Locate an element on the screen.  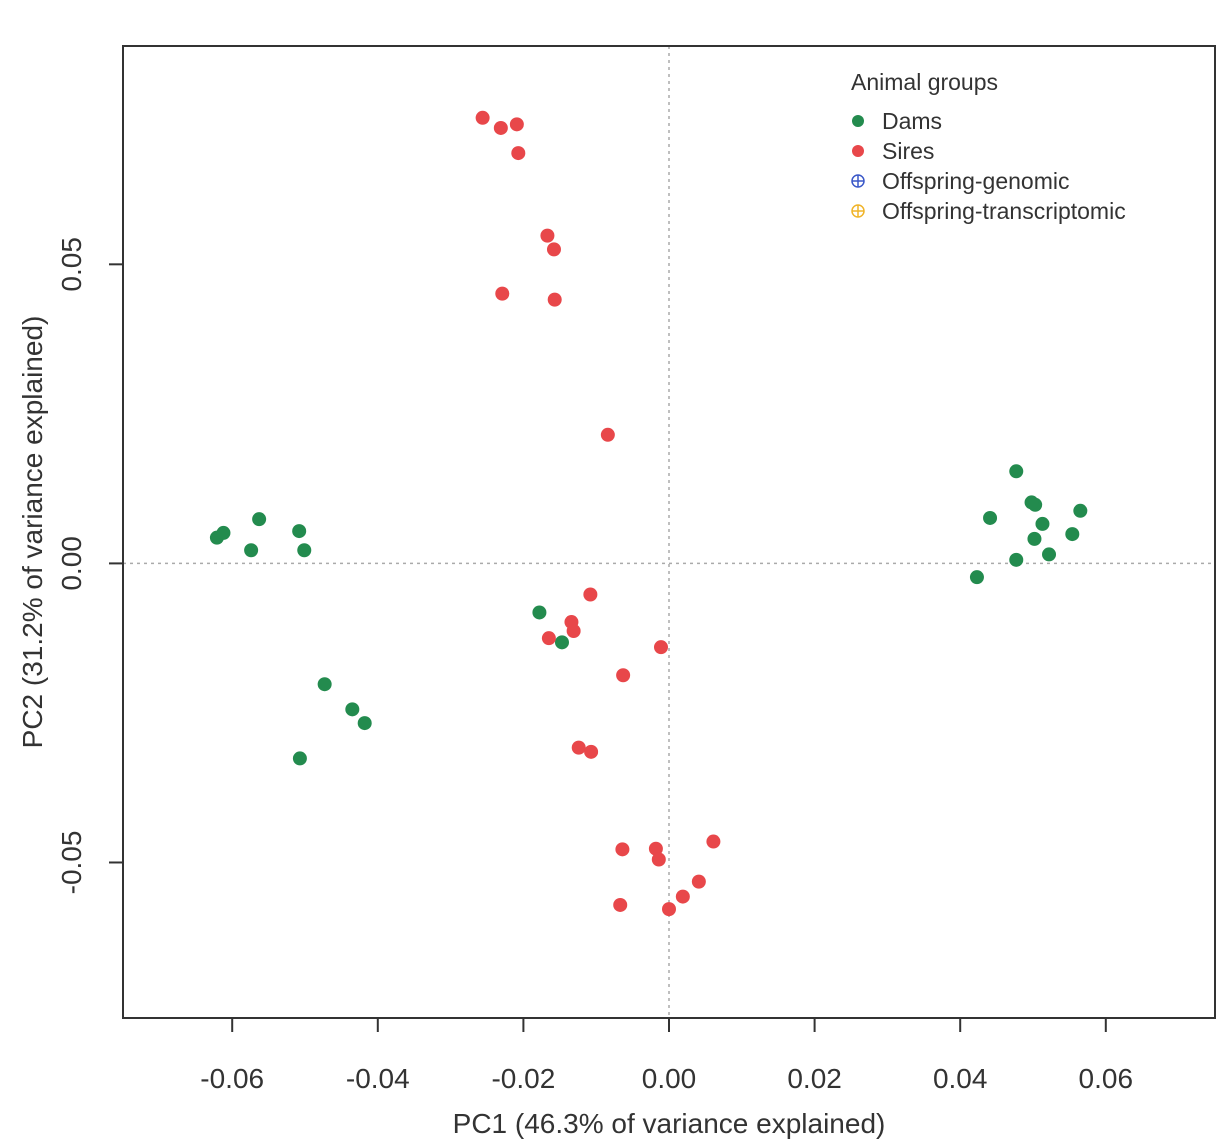
legend-label: Offspring-transcriptomic is located at coordinates (1004, 211).